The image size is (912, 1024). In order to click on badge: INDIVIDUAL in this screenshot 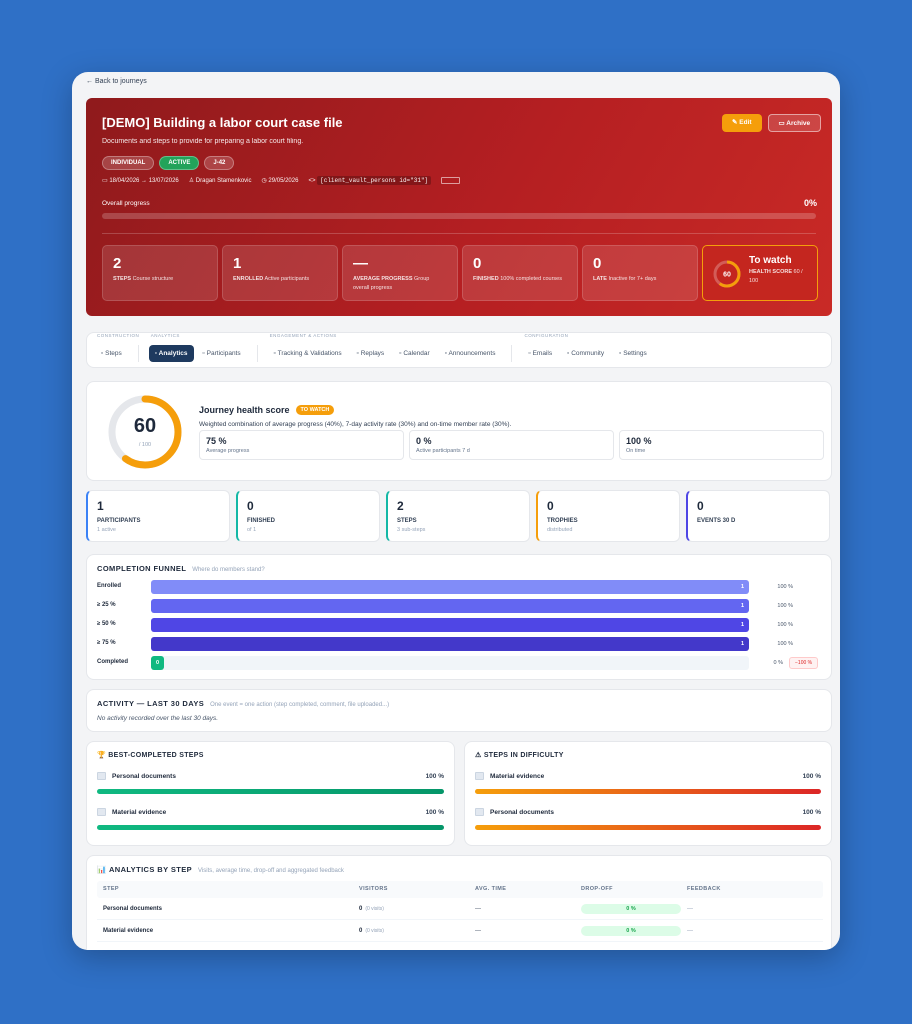, I will do `click(128, 163)`.